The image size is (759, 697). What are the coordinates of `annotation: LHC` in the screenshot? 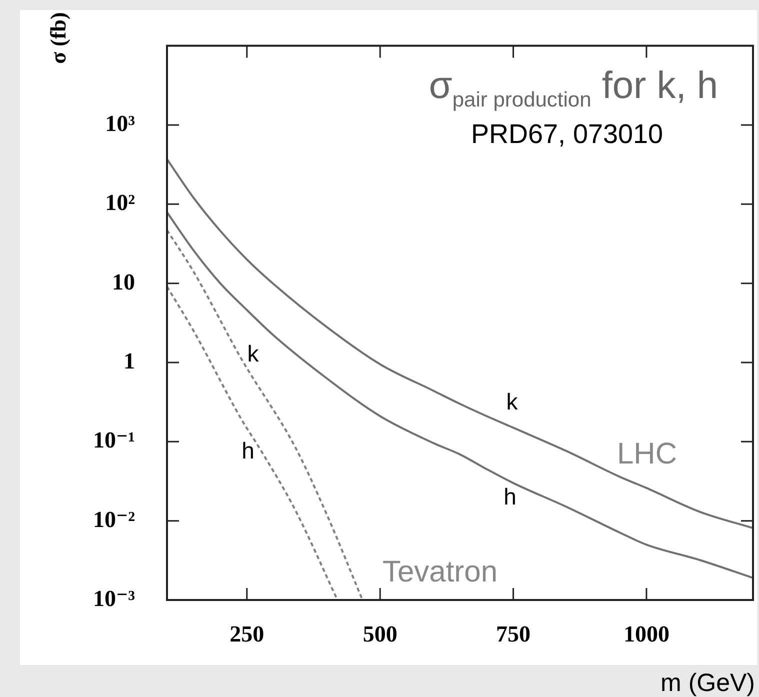 It's located at (647, 453).